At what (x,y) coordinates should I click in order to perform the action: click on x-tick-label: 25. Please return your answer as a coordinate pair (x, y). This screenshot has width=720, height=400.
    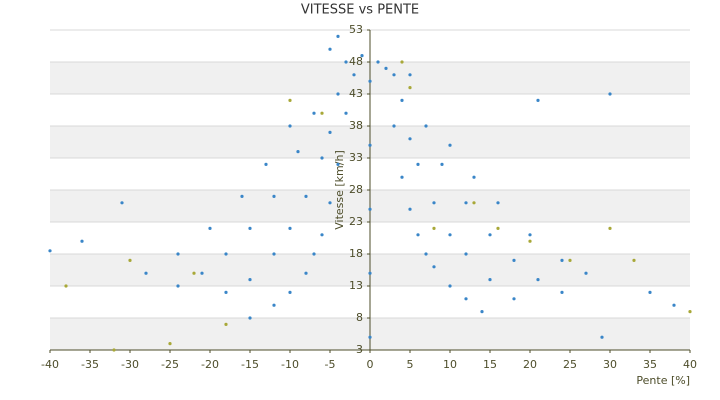
    Looking at the image, I should click on (570, 364).